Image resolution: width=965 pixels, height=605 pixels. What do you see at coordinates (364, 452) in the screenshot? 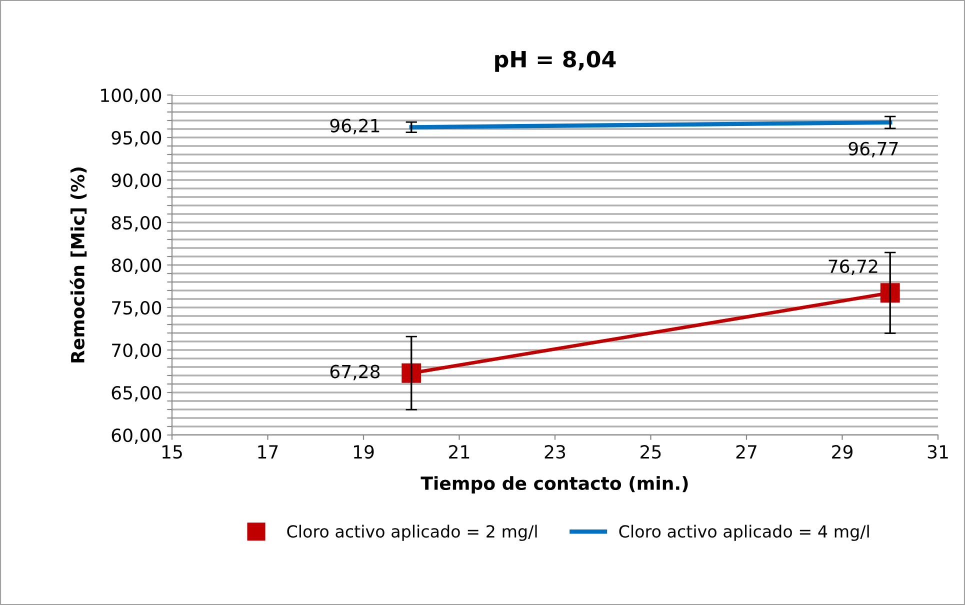
I see `x-tick-label: 19` at bounding box center [364, 452].